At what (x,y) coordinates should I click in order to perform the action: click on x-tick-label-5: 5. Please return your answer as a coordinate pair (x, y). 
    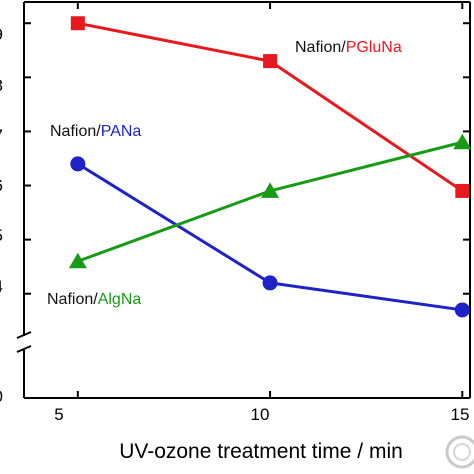
    Looking at the image, I should click on (58, 414).